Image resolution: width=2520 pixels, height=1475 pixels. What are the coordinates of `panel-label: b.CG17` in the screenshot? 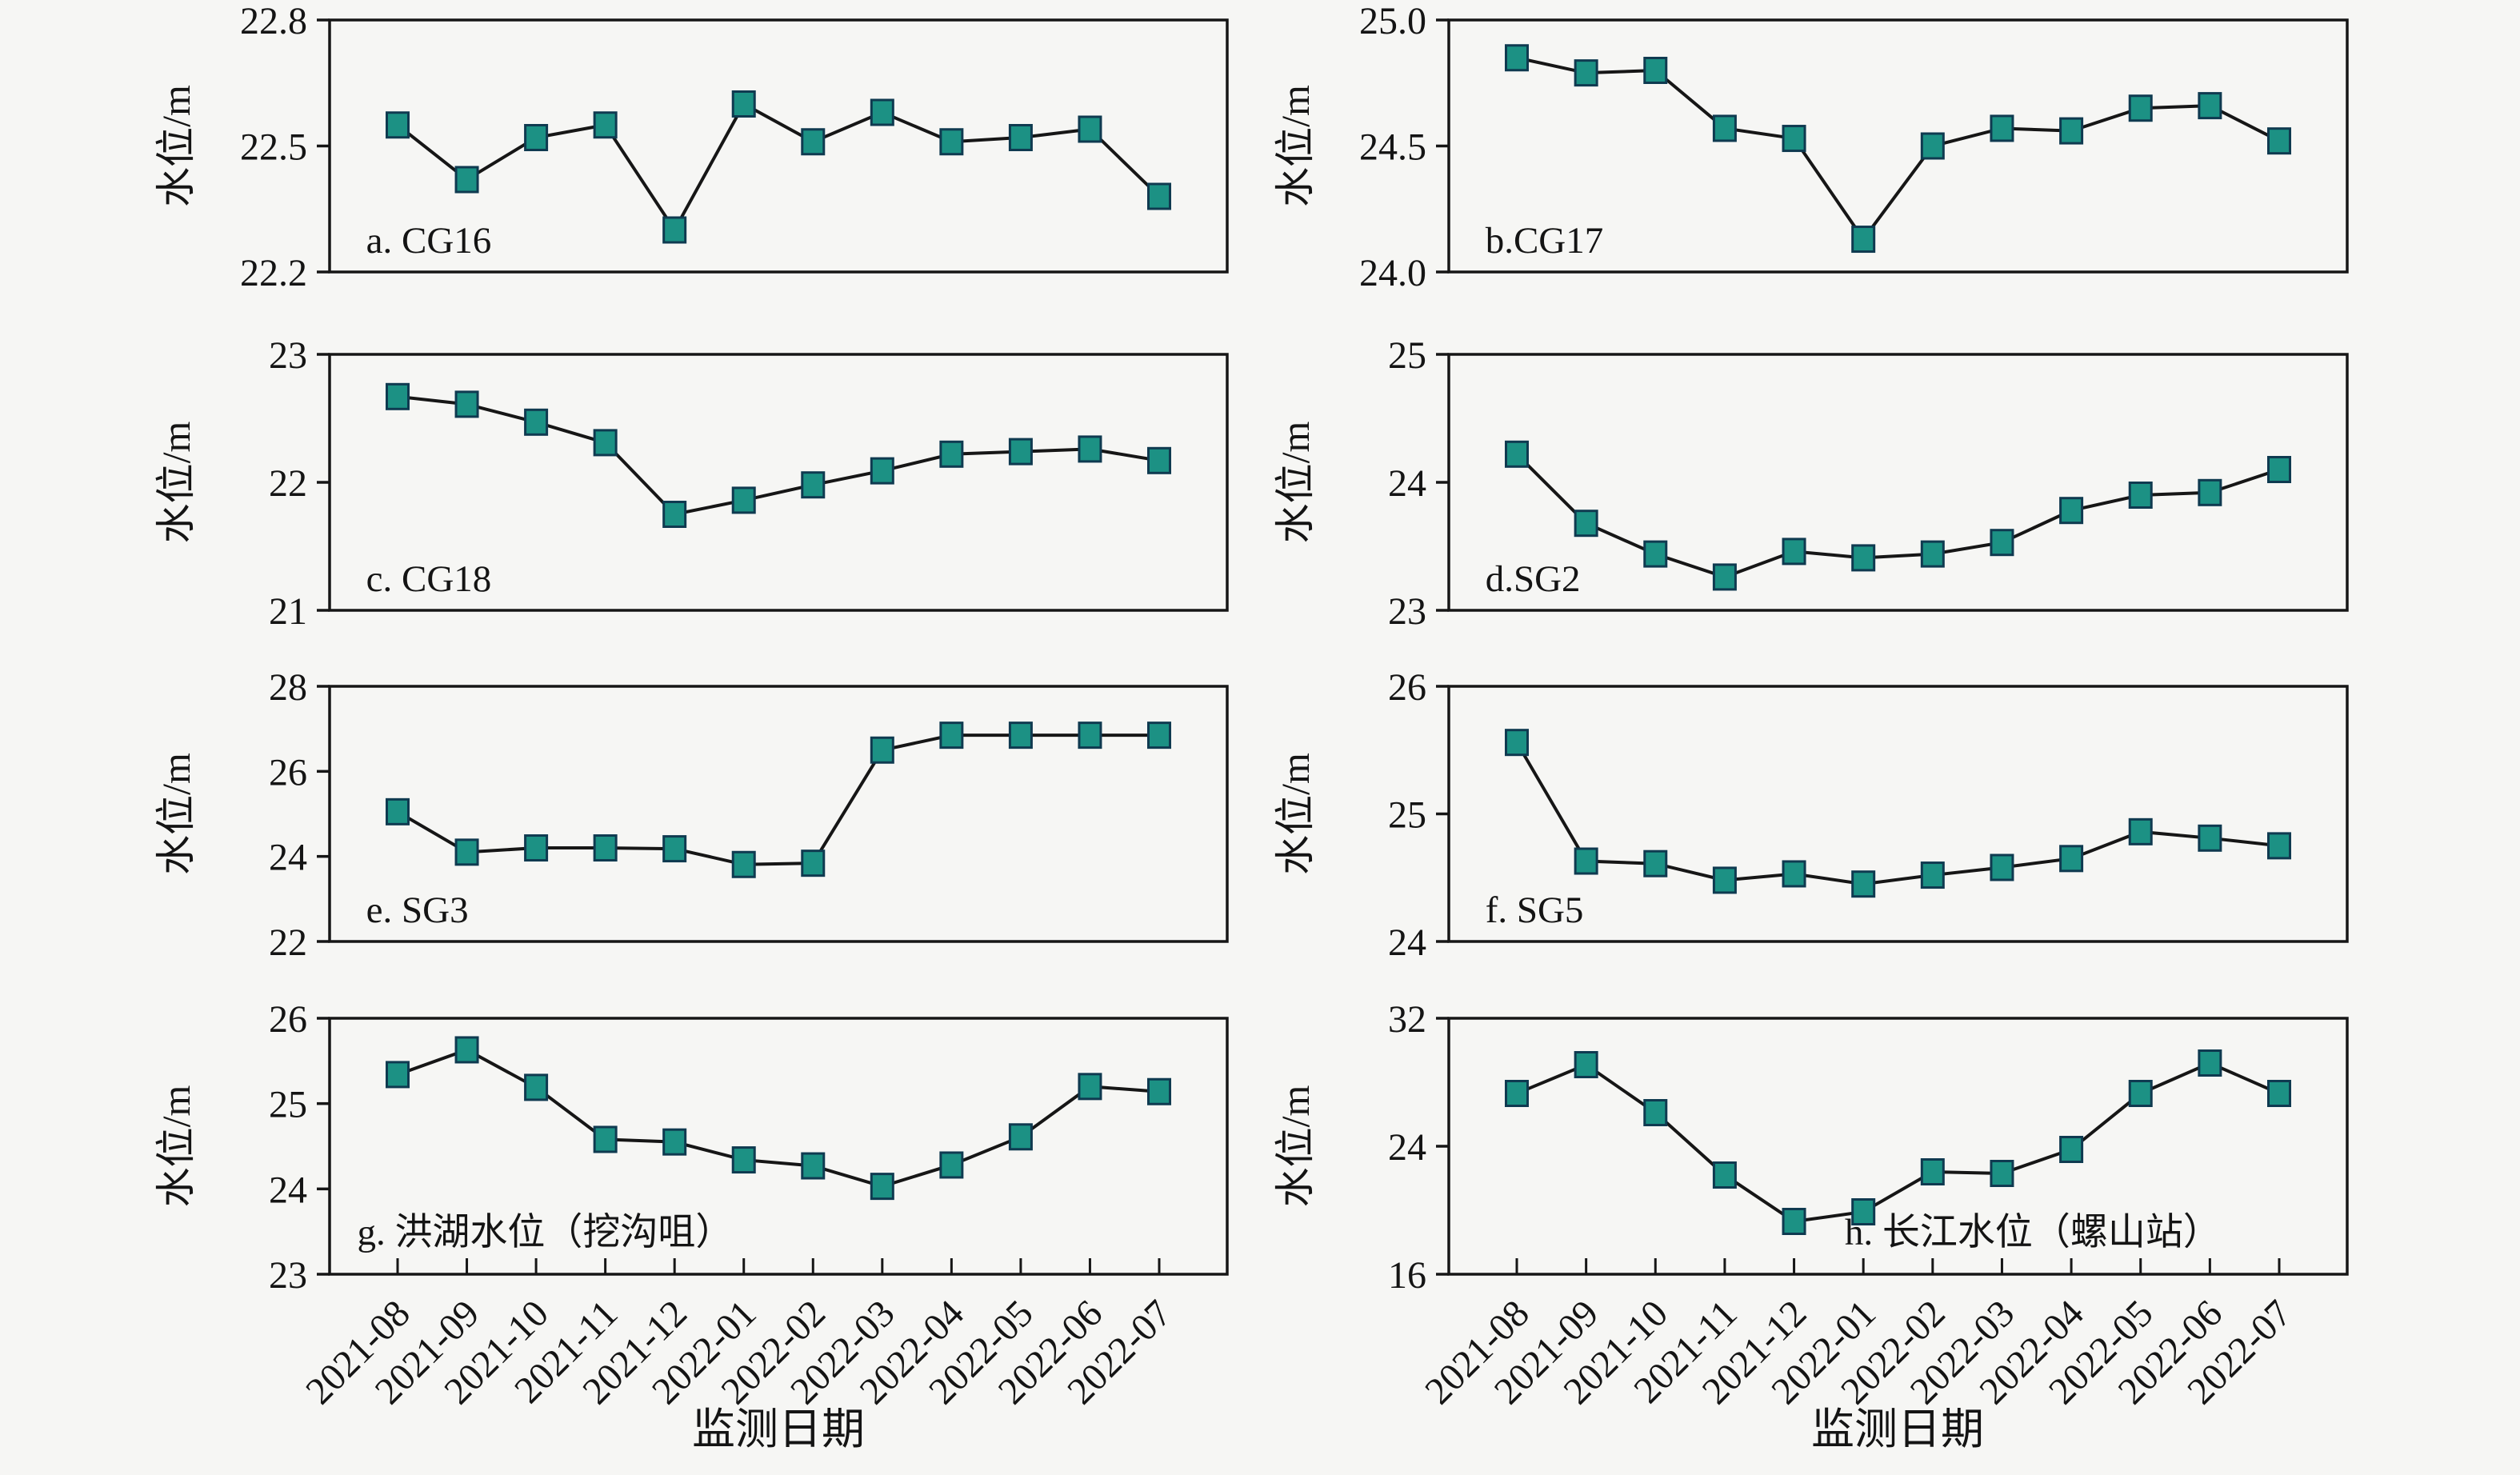 It's located at (1545, 241).